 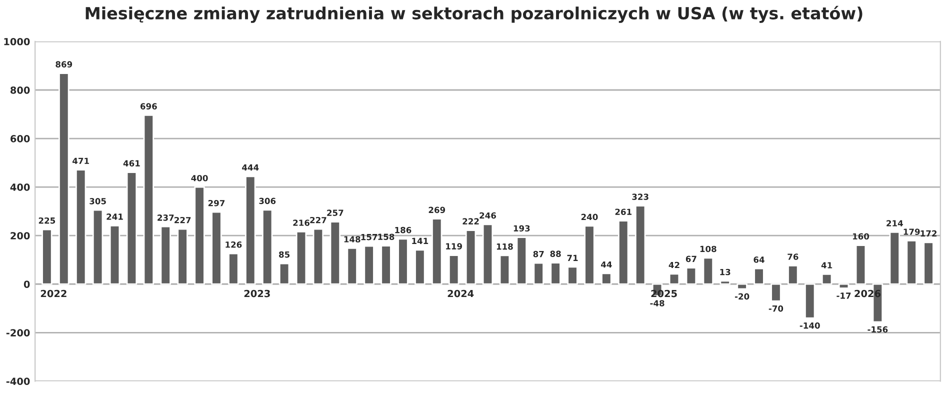 What do you see at coordinates (843, 295) in the screenshot?
I see `data-label: -17` at bounding box center [843, 295].